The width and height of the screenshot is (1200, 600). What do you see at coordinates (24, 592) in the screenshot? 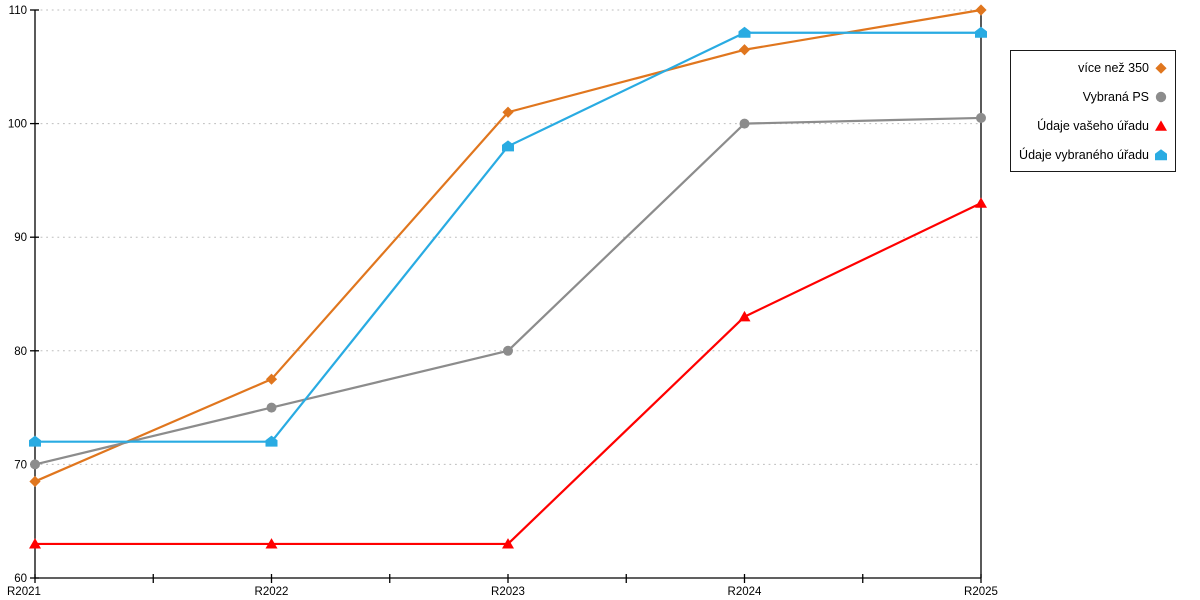
I see `x-tick-label: R2021` at bounding box center [24, 592].